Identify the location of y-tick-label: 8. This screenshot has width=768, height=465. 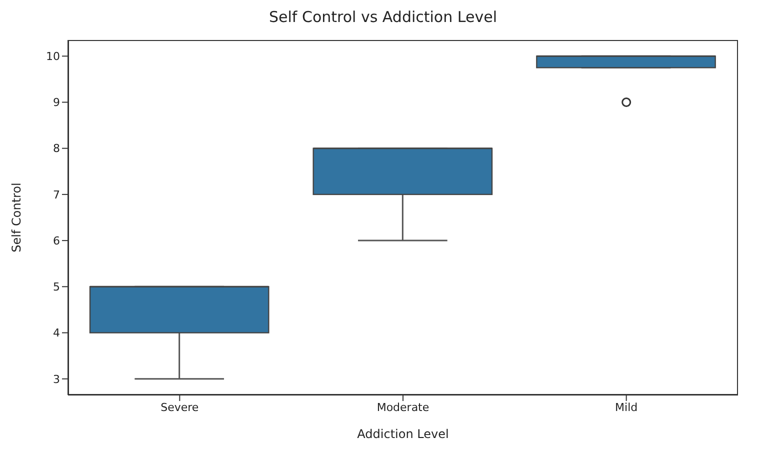
(56, 149).